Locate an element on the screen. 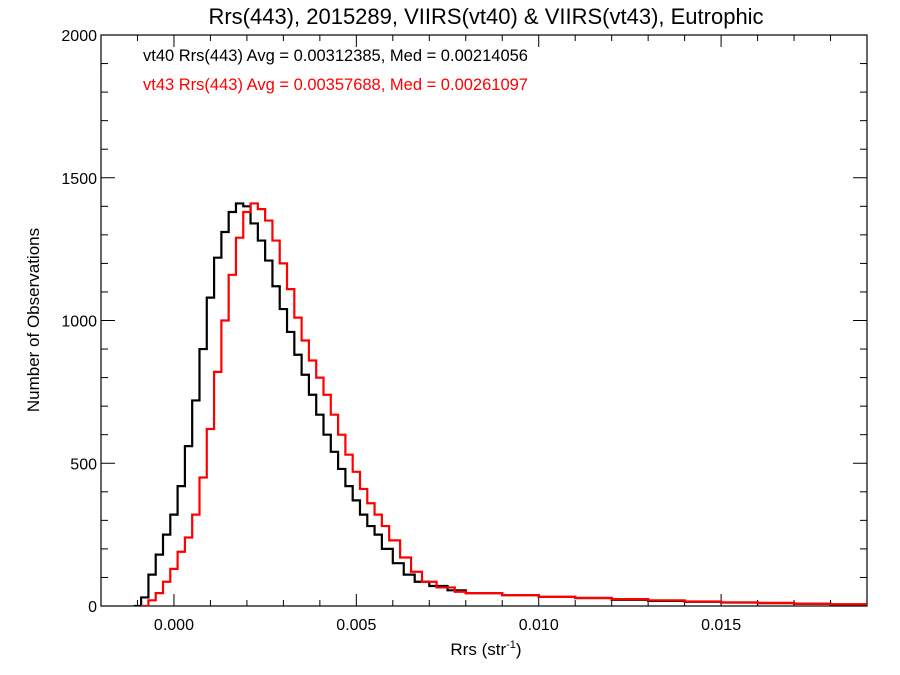 The height and width of the screenshot is (675, 900). y-tick-label: 2000 is located at coordinates (79, 36).